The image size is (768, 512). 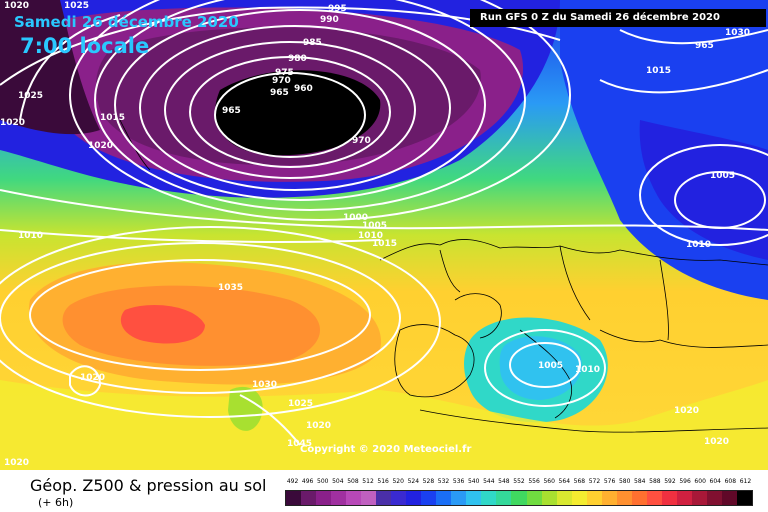 I want to click on isobar-label: 995, so click(x=337, y=9).